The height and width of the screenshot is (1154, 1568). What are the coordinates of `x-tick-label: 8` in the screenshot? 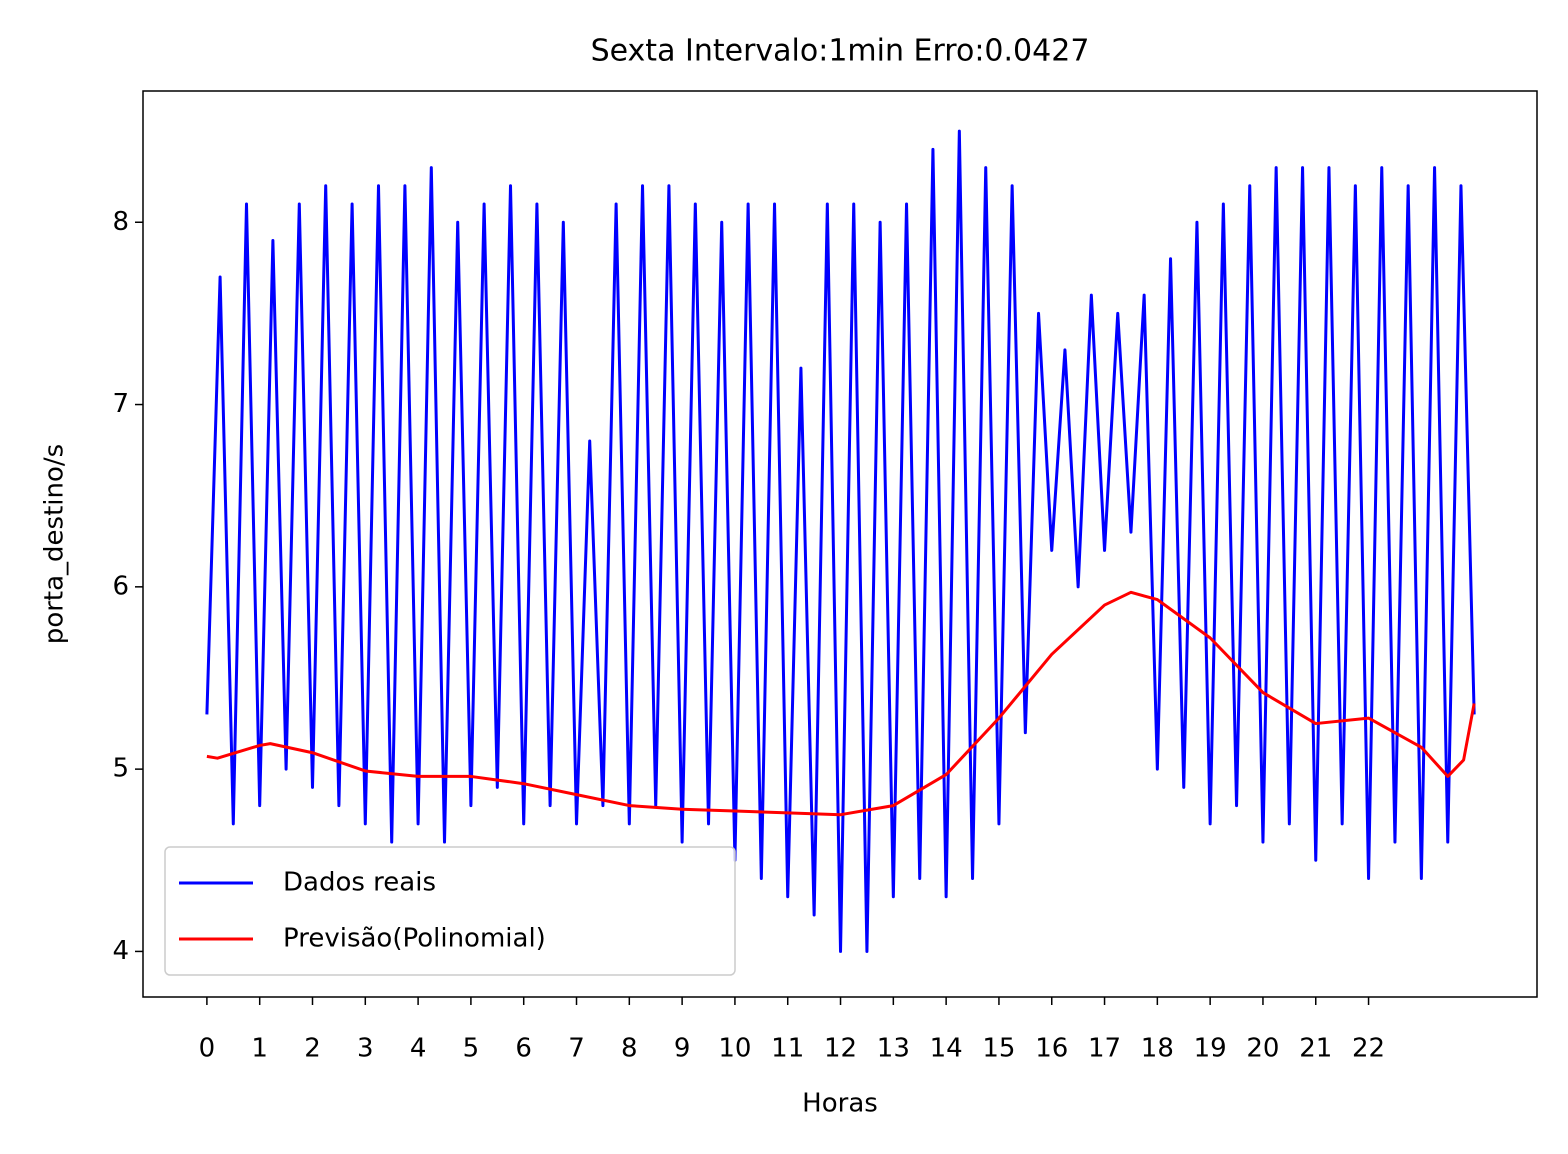 It's located at (629, 1049).